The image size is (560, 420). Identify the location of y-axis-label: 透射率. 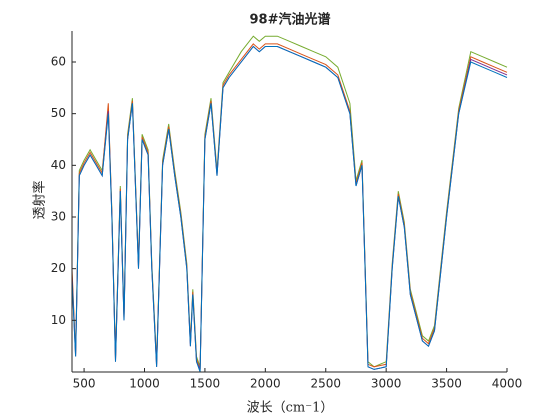
(40, 199).